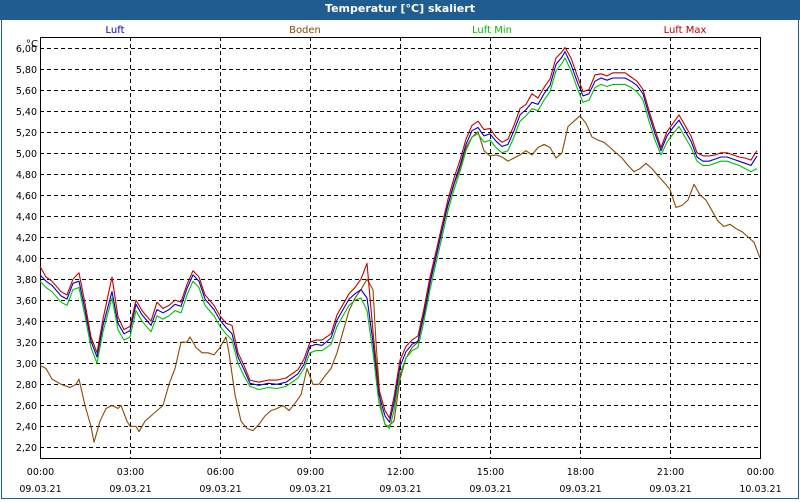  I want to click on y-tick-label: 5,20, so click(26, 133).